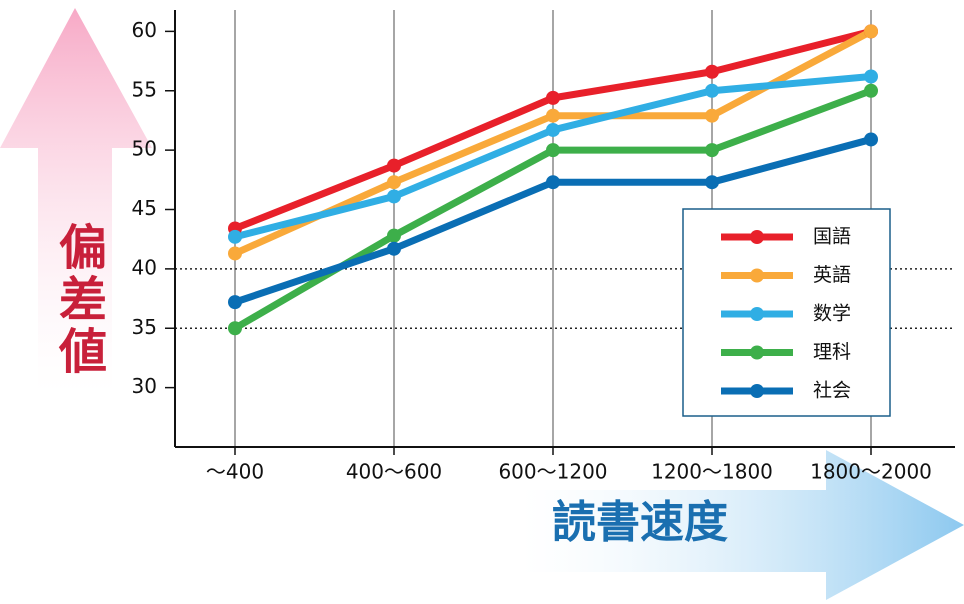 The height and width of the screenshot is (604, 964). What do you see at coordinates (712, 472) in the screenshot?
I see `x-tick-label: 1200～1800` at bounding box center [712, 472].